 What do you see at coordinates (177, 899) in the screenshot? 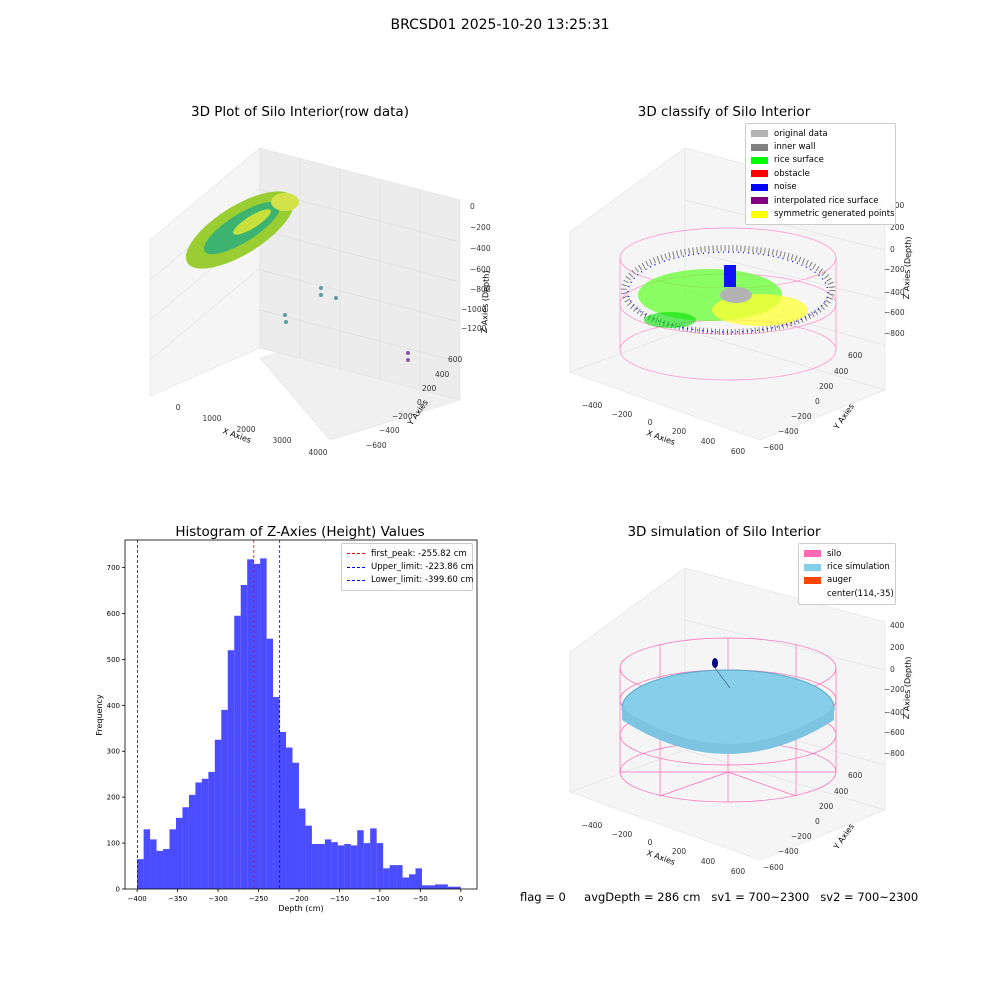
I see `histogram-x-tick-label: −350` at bounding box center [177, 899].